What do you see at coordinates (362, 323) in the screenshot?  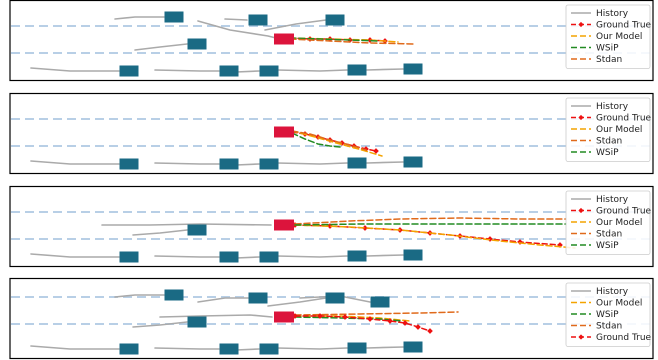 I see `ground-true-line` at bounding box center [362, 323].